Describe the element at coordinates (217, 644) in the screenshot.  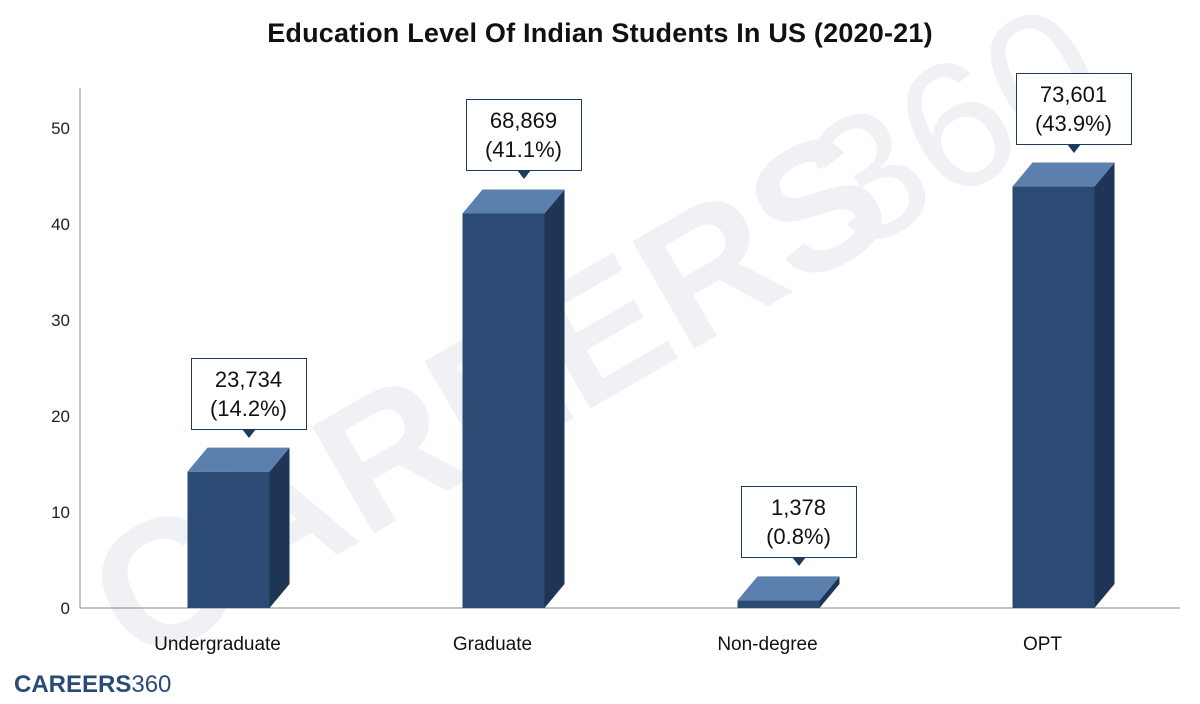
I see `x-tick-label: Undergraduate` at that location.